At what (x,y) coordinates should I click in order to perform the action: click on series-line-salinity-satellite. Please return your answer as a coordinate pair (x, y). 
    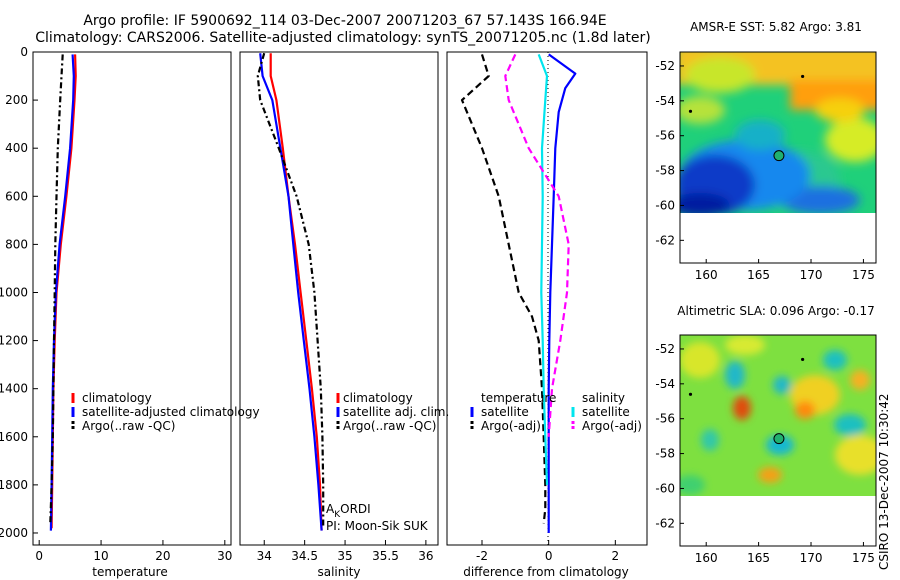
    Looking at the image, I should click on (543, 269).